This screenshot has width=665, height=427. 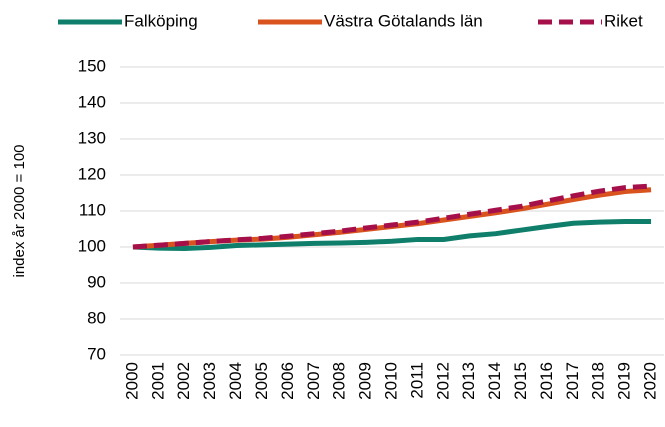 What do you see at coordinates (624, 381) in the screenshot?
I see `x-tick-label: 2019` at bounding box center [624, 381].